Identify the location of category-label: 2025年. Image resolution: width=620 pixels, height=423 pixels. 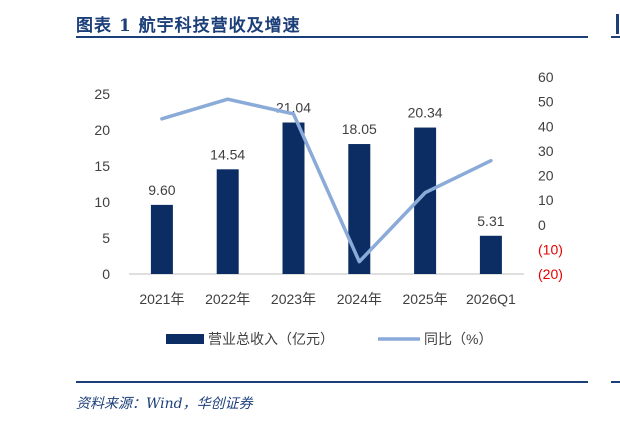
(425, 299).